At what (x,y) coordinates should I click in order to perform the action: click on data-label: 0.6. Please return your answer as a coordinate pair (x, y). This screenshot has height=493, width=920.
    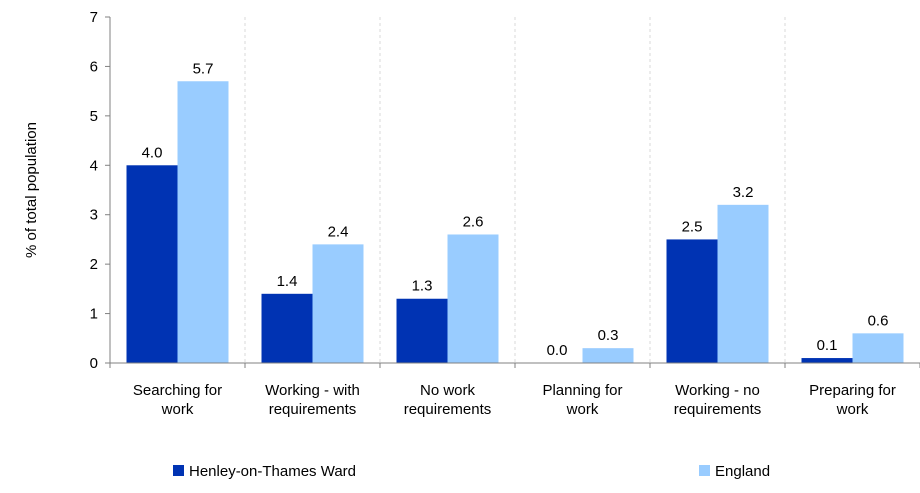
    Looking at the image, I should click on (878, 320).